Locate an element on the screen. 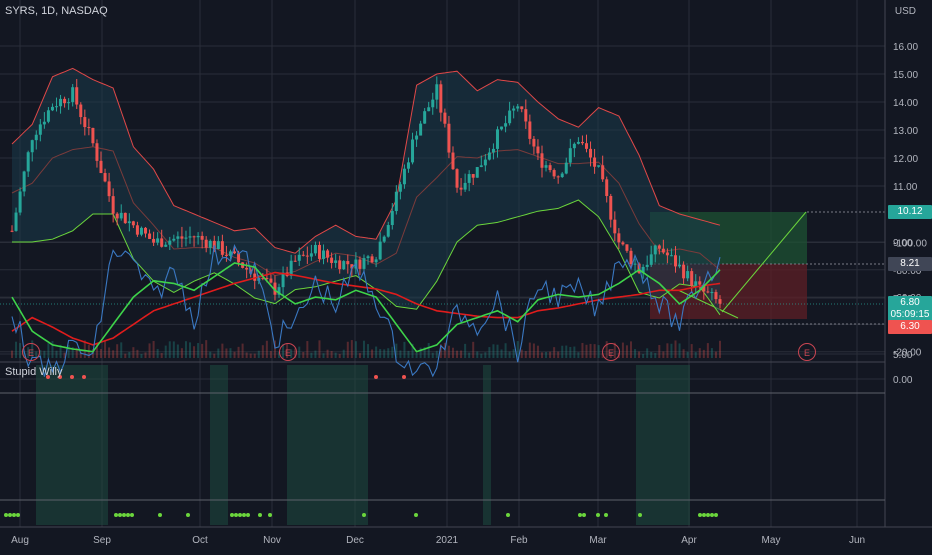  indicator-tick: -80.00 is located at coordinates (907, 271).